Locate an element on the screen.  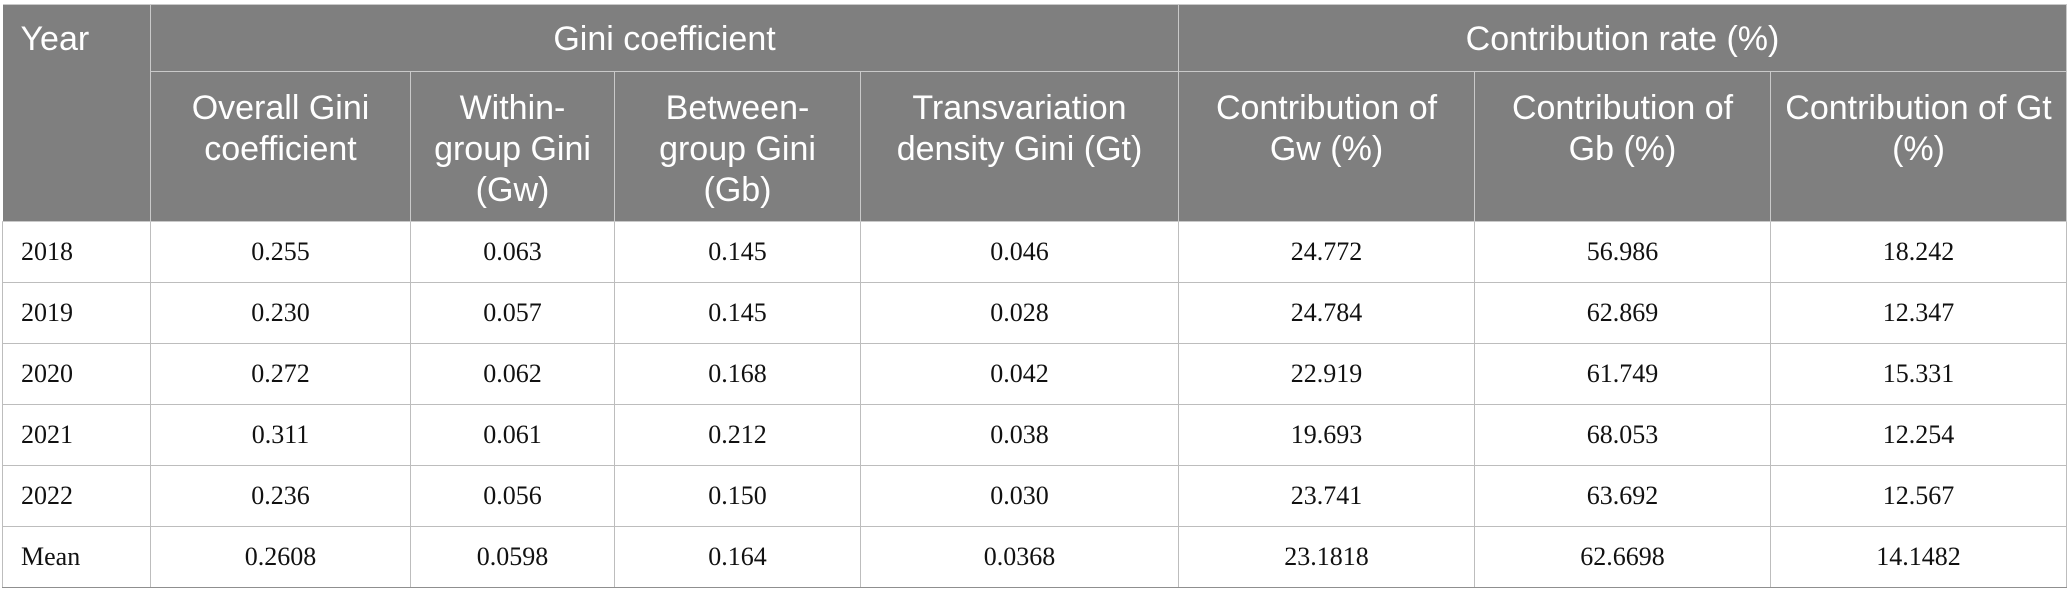
overall-gini-cell: 0.255 is located at coordinates (280, 252).